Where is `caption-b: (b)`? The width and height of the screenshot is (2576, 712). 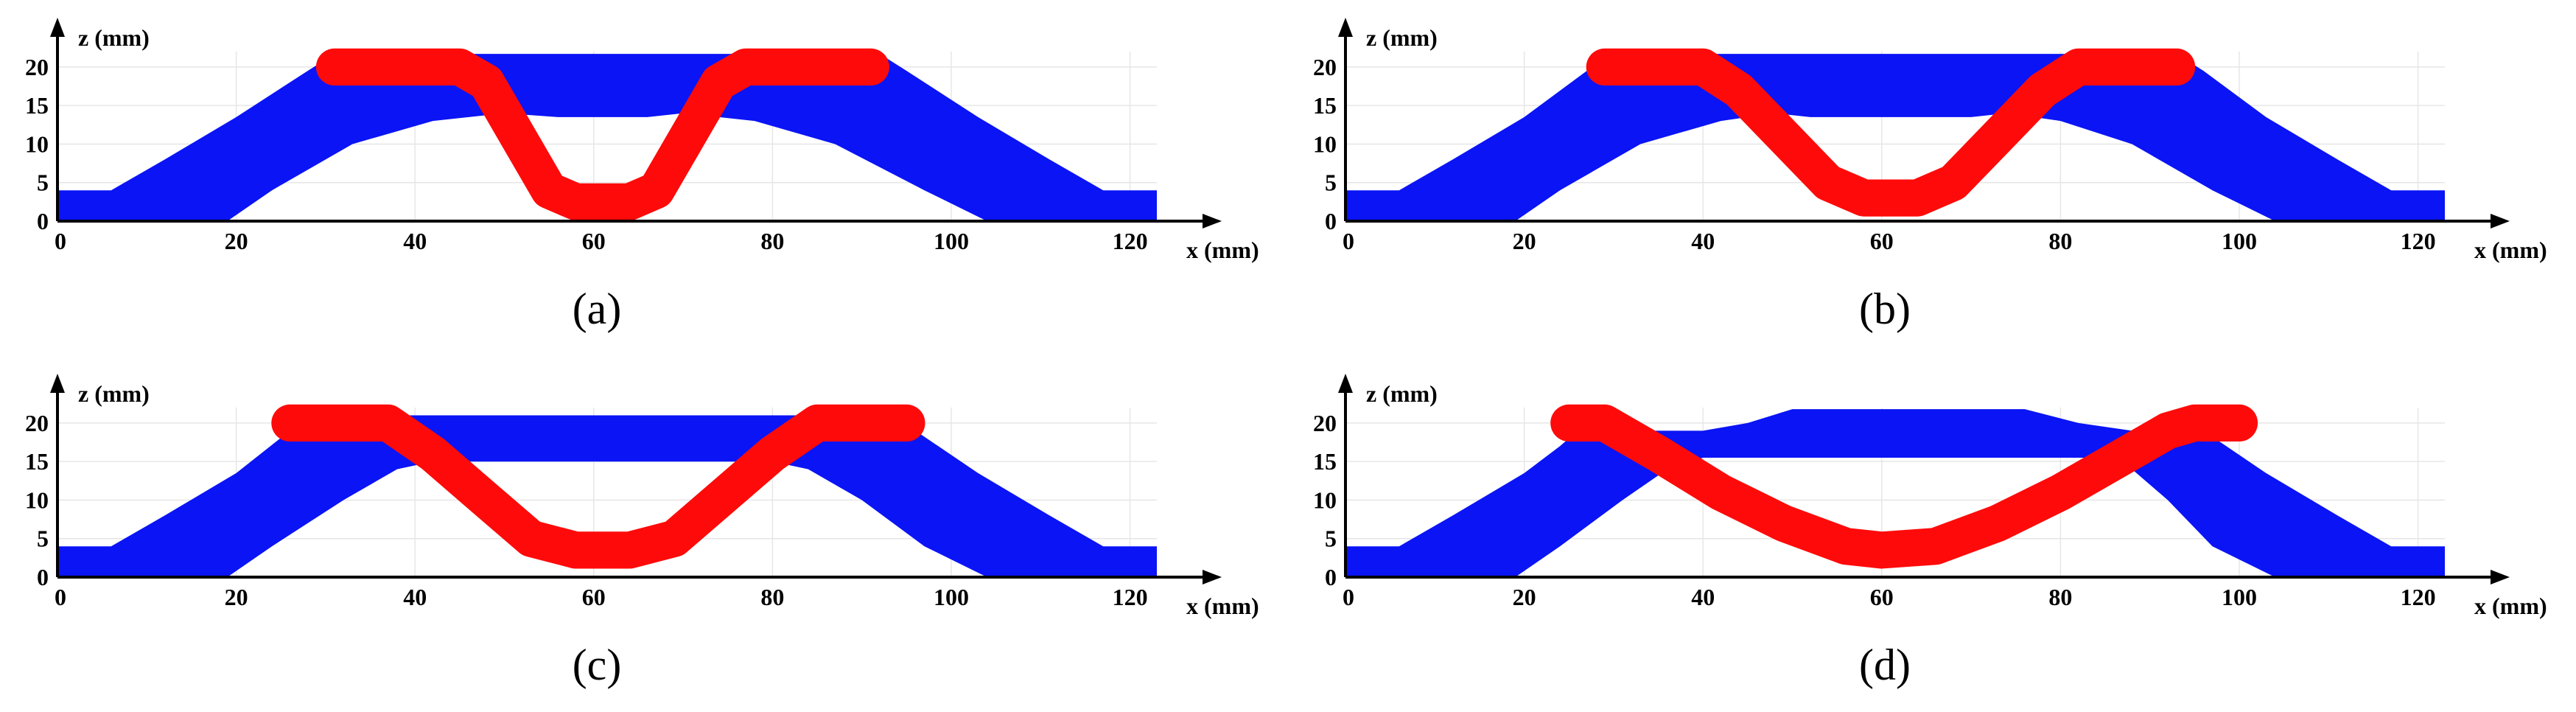 caption-b: (b) is located at coordinates (1885, 309).